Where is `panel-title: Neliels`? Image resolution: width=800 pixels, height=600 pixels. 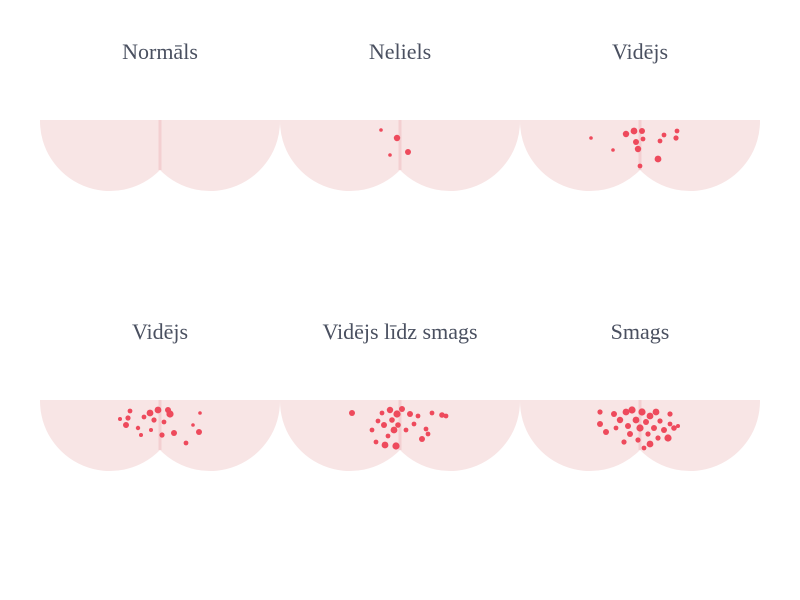
panel-title: Neliels is located at coordinates (400, 51).